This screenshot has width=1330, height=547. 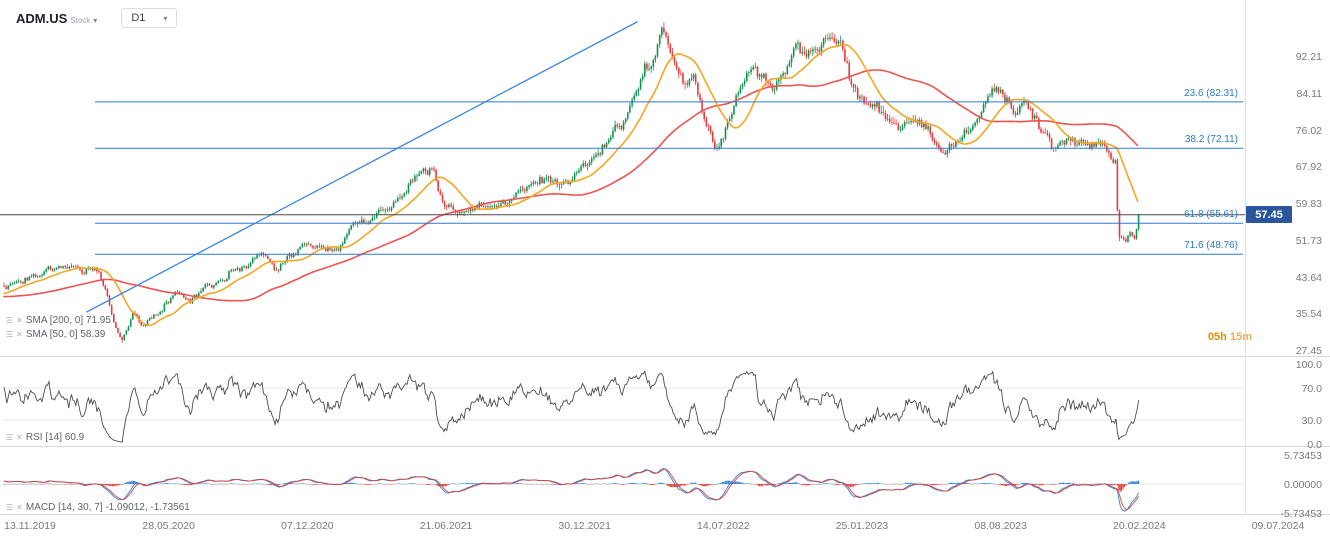 What do you see at coordinates (1308, 240) in the screenshot?
I see `price-axis-label: 51.73` at bounding box center [1308, 240].